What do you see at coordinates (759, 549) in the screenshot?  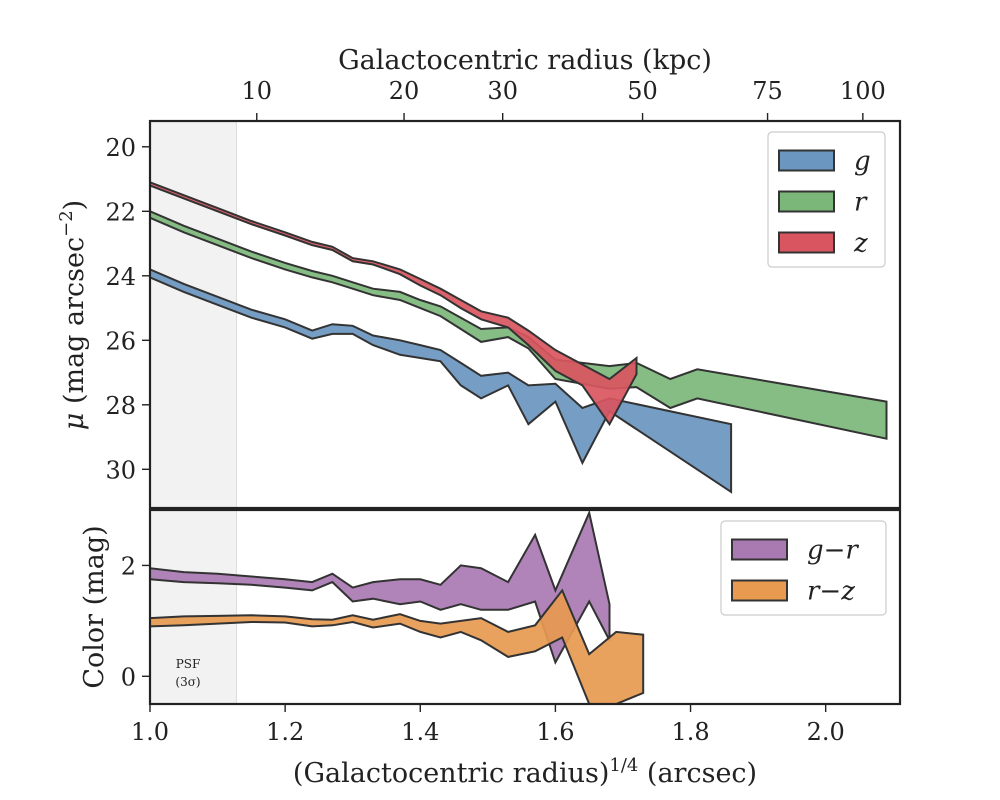 I see `legend-swatch-g−r` at bounding box center [759, 549].